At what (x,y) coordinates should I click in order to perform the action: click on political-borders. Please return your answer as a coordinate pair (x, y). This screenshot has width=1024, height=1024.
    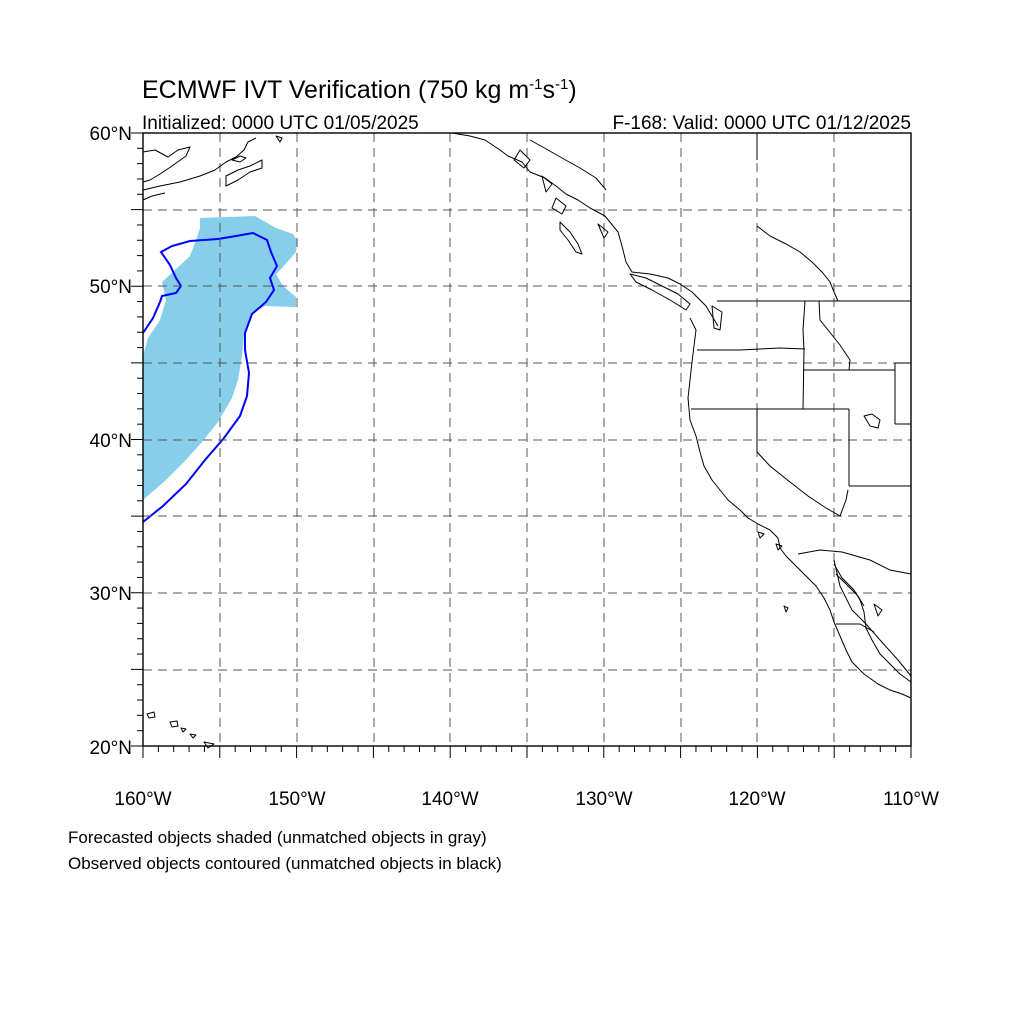
    Looking at the image, I should click on (801, 405).